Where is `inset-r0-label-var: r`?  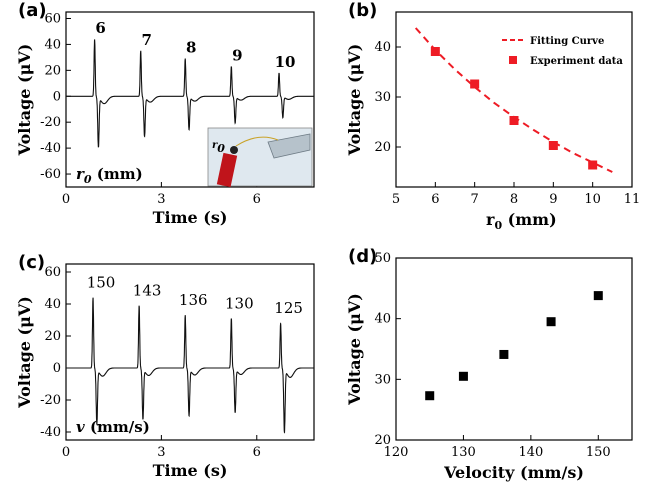
inset-r0-label-var: r is located at coordinates (215, 145).